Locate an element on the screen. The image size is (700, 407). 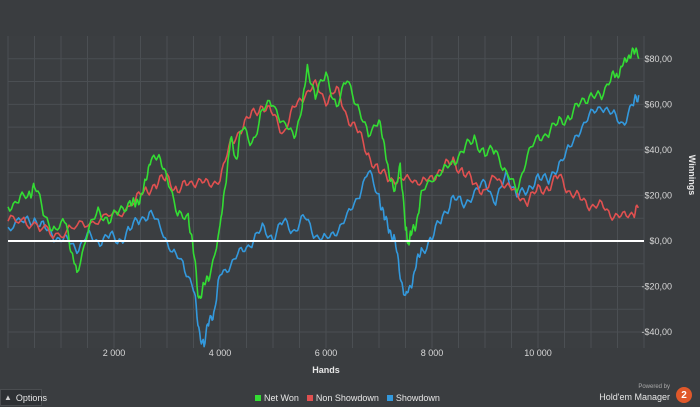
legend-item-net-won: Net Won is located at coordinates (277, 398).